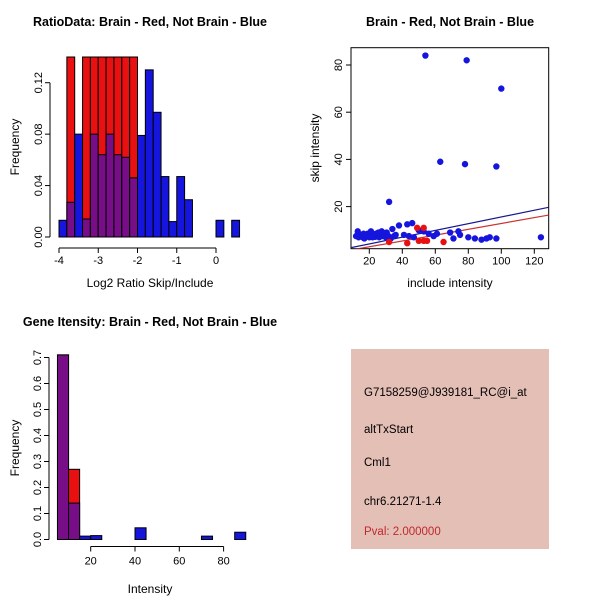  What do you see at coordinates (98, 261) in the screenshot?
I see `svg-text: -3` at bounding box center [98, 261].